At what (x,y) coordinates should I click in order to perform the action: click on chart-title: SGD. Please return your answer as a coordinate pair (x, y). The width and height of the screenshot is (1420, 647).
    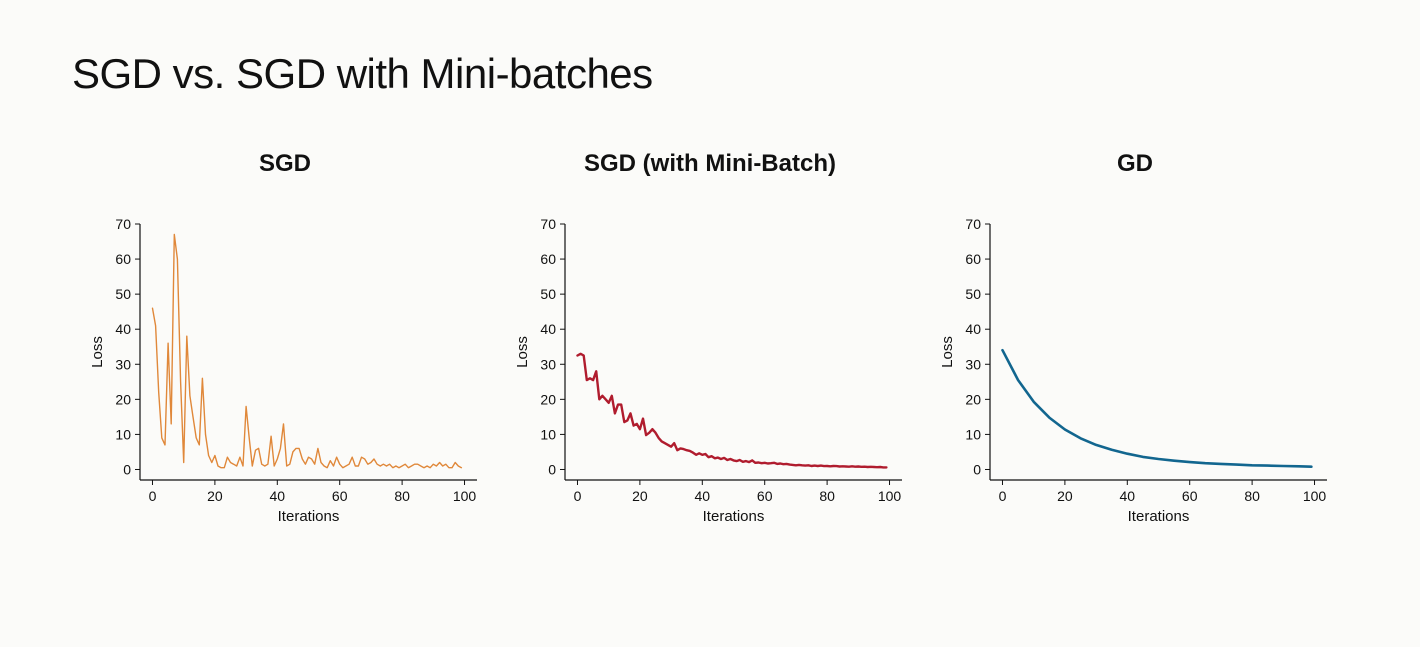
    Looking at the image, I should click on (284, 163).